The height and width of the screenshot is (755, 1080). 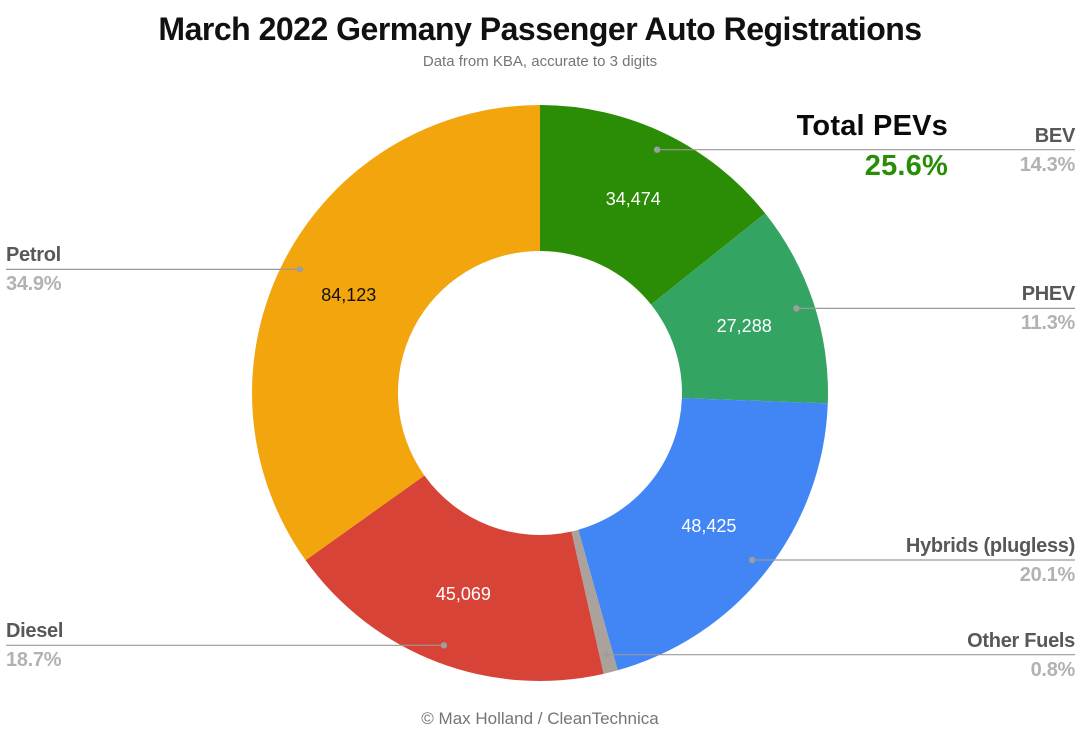 What do you see at coordinates (1047, 164) in the screenshot?
I see `callout-pct-bev: 14.3%` at bounding box center [1047, 164].